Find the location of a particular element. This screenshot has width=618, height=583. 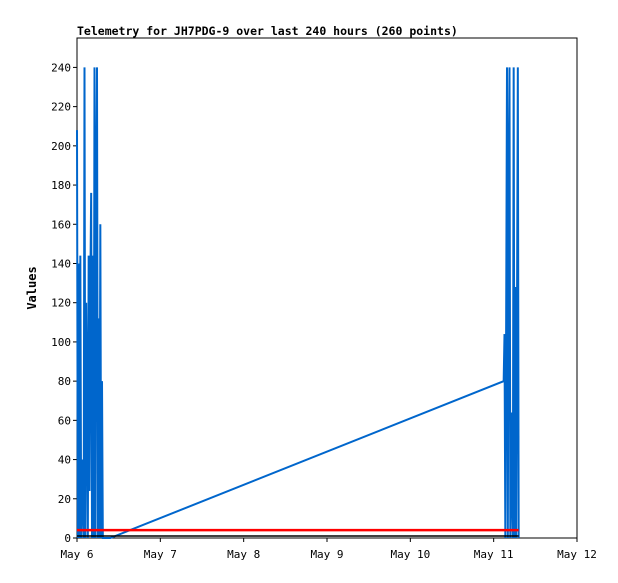

y-tick-label: 80 is located at coordinates (64, 381).